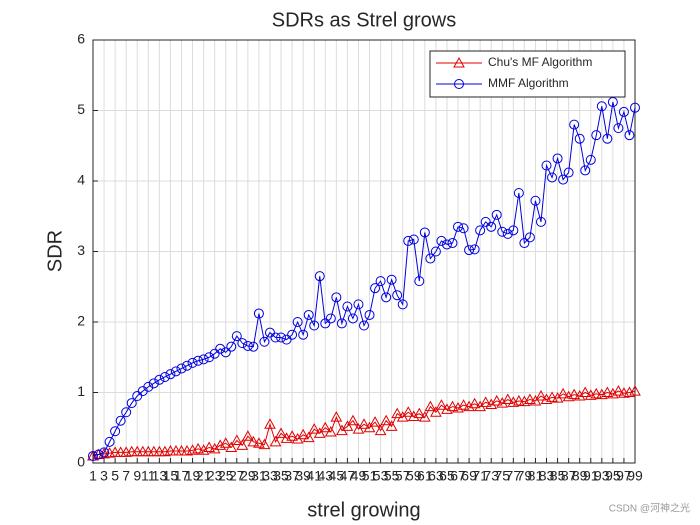 Image resolution: width=700 pixels, height=525 pixels. Describe the element at coordinates (425, 476) in the screenshot. I see `x-tick-label: 61` at that location.